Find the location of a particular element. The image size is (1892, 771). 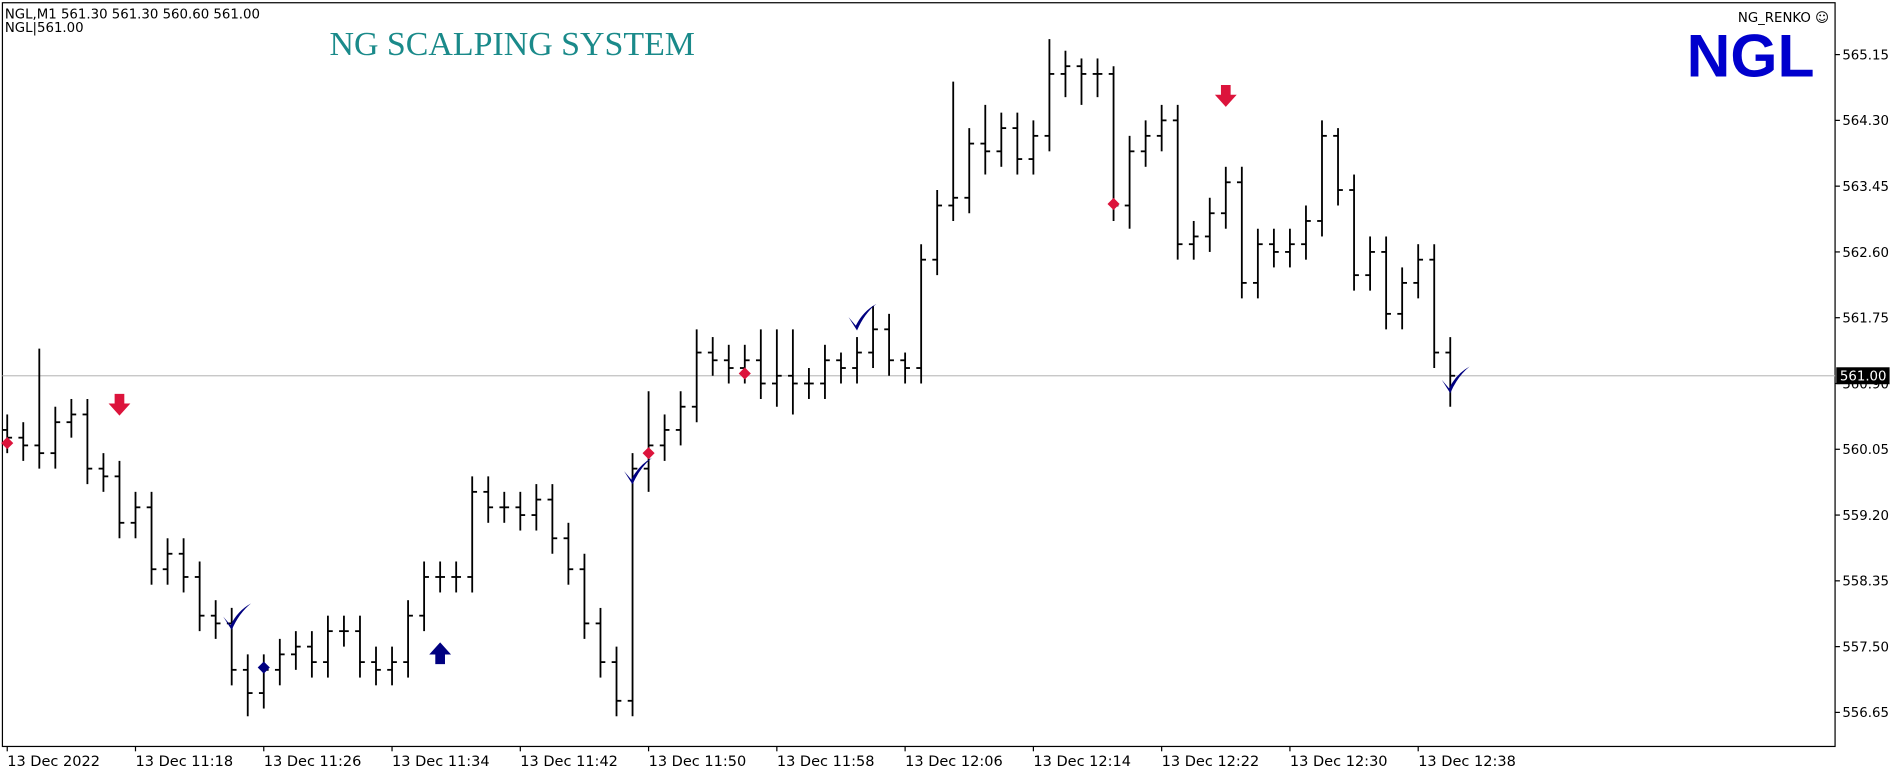

x-tick-label: 13 Dec 12:38 is located at coordinates (1467, 762).